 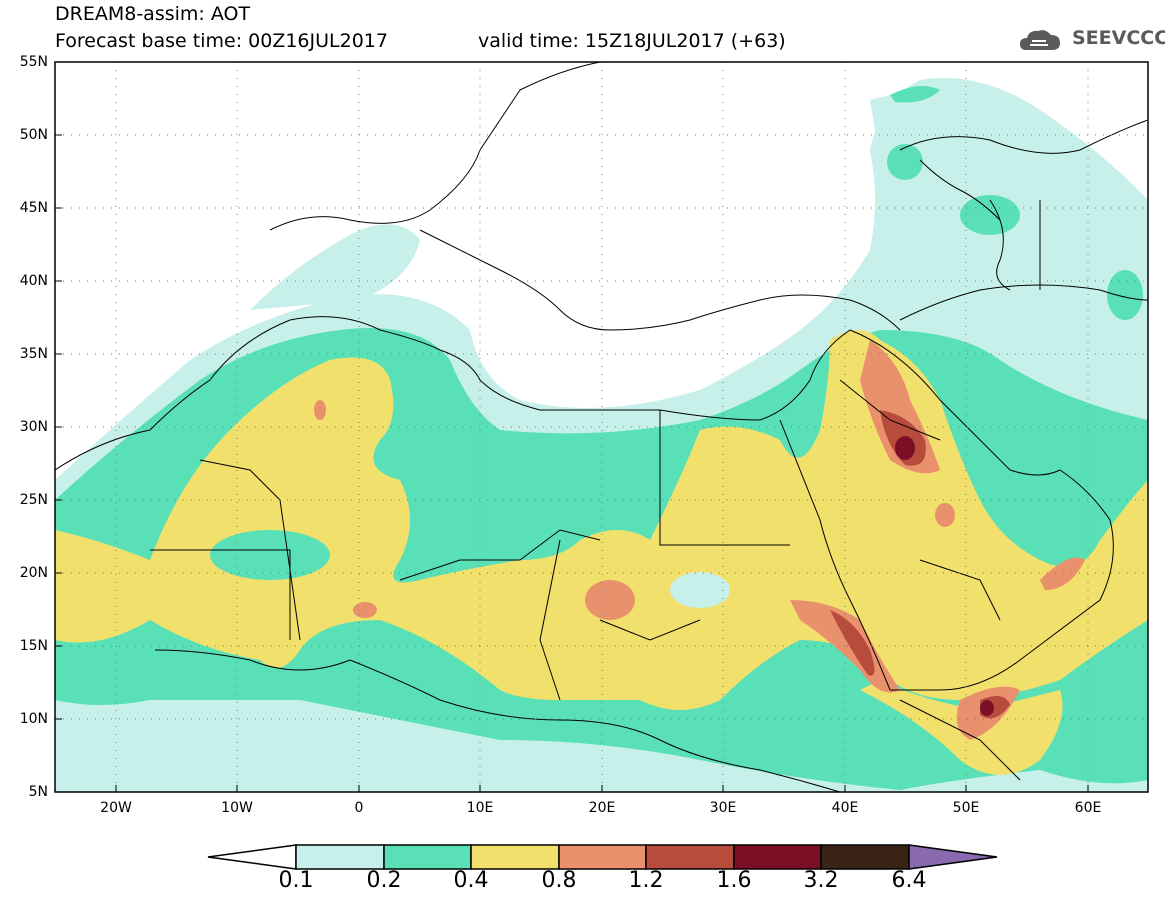 What do you see at coordinates (559, 880) in the screenshot?
I see `colorbar-label: 0.8` at bounding box center [559, 880].